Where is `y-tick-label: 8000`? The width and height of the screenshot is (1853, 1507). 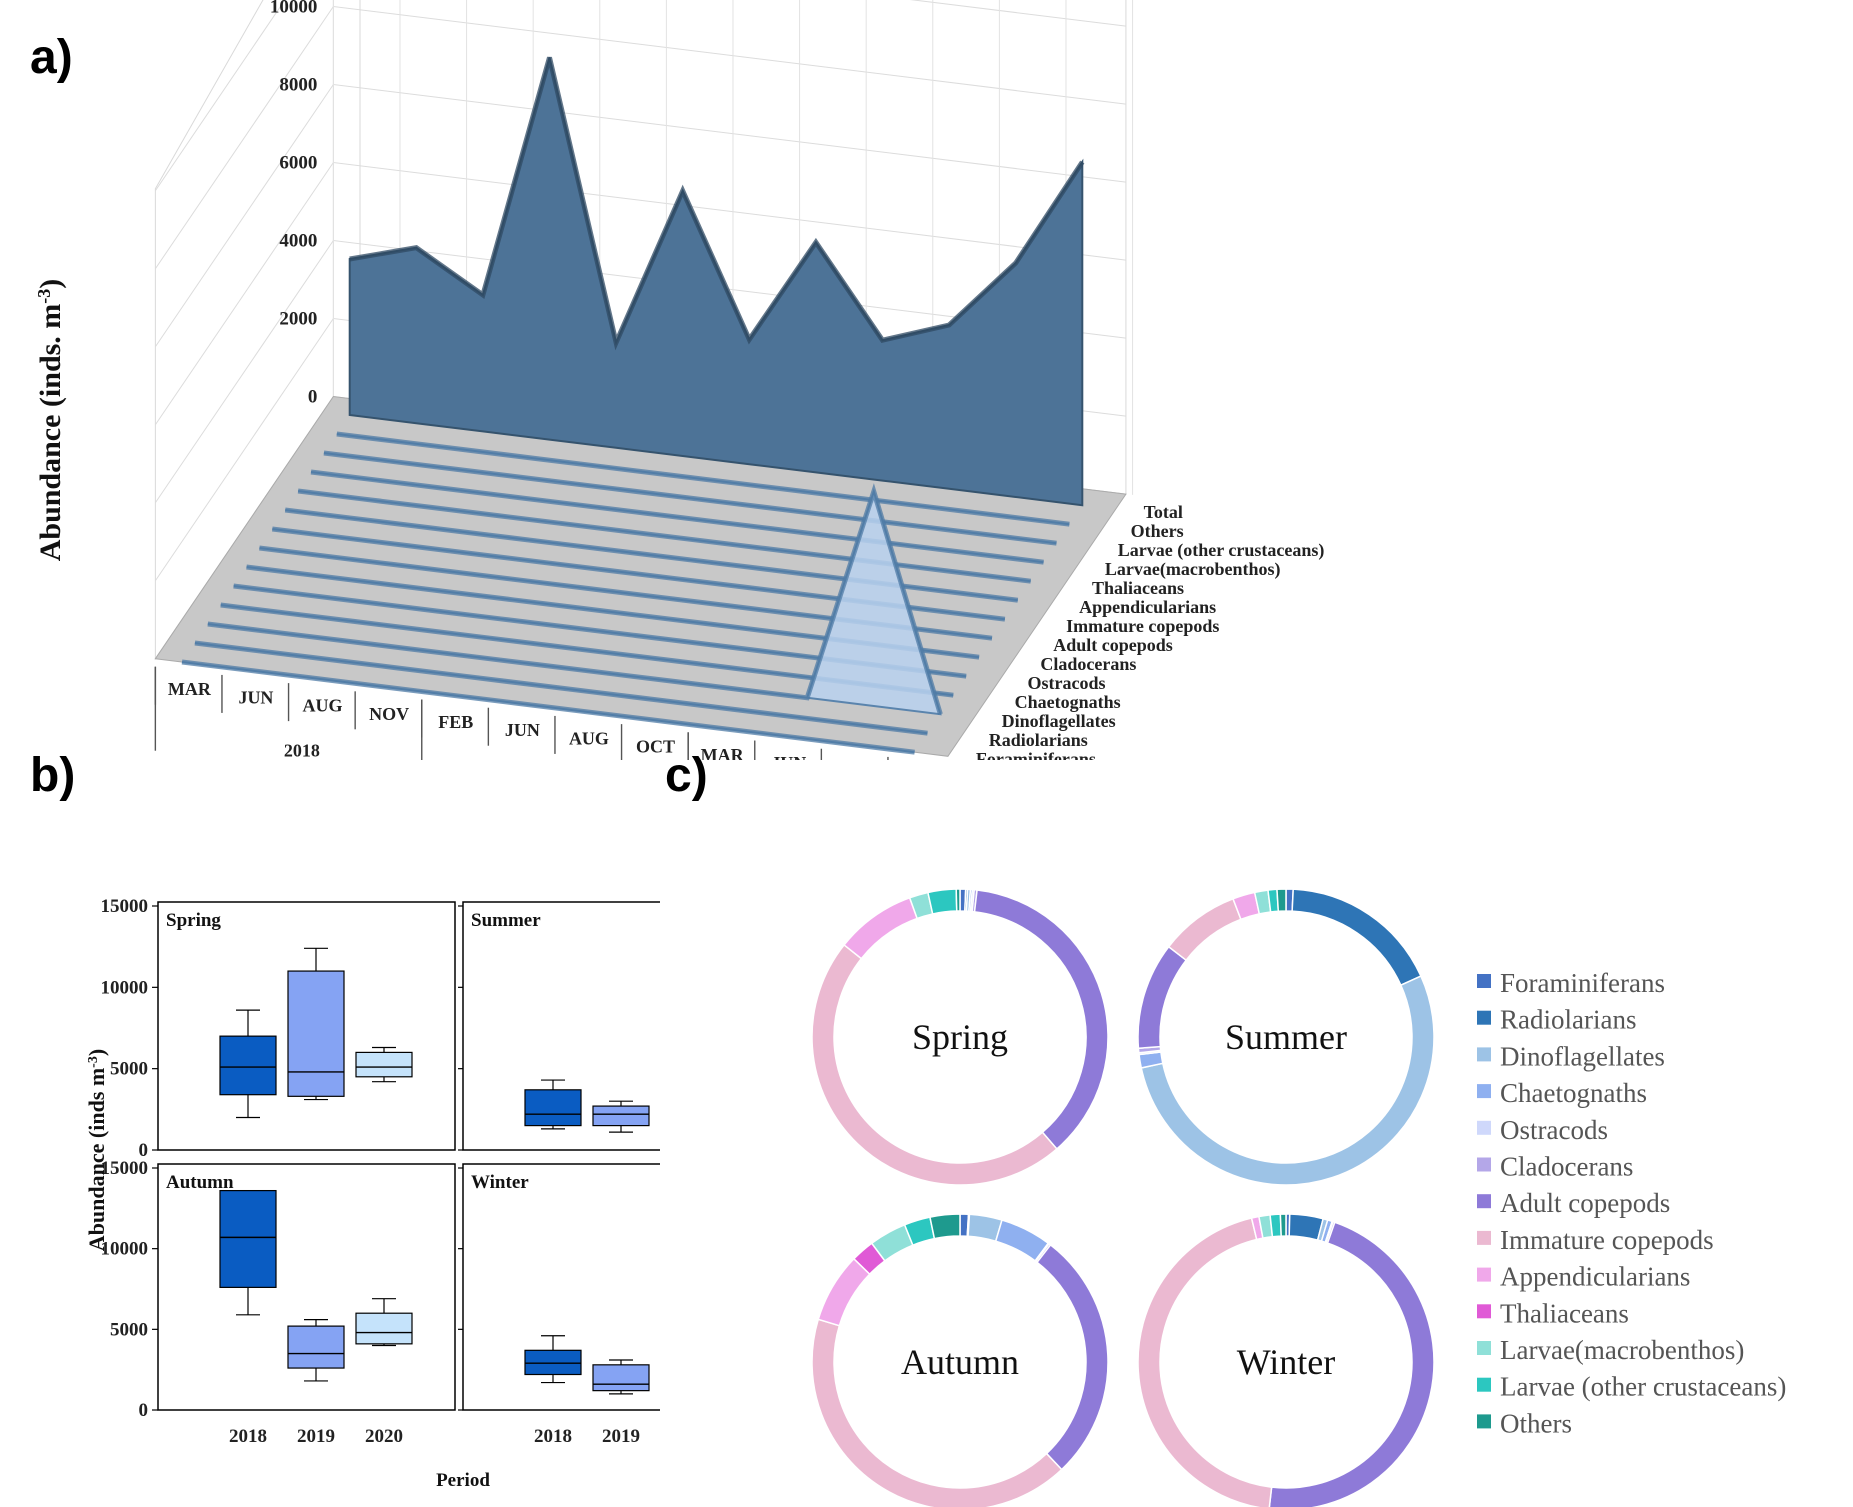
y-tick-label: 8000 is located at coordinates (298, 85).